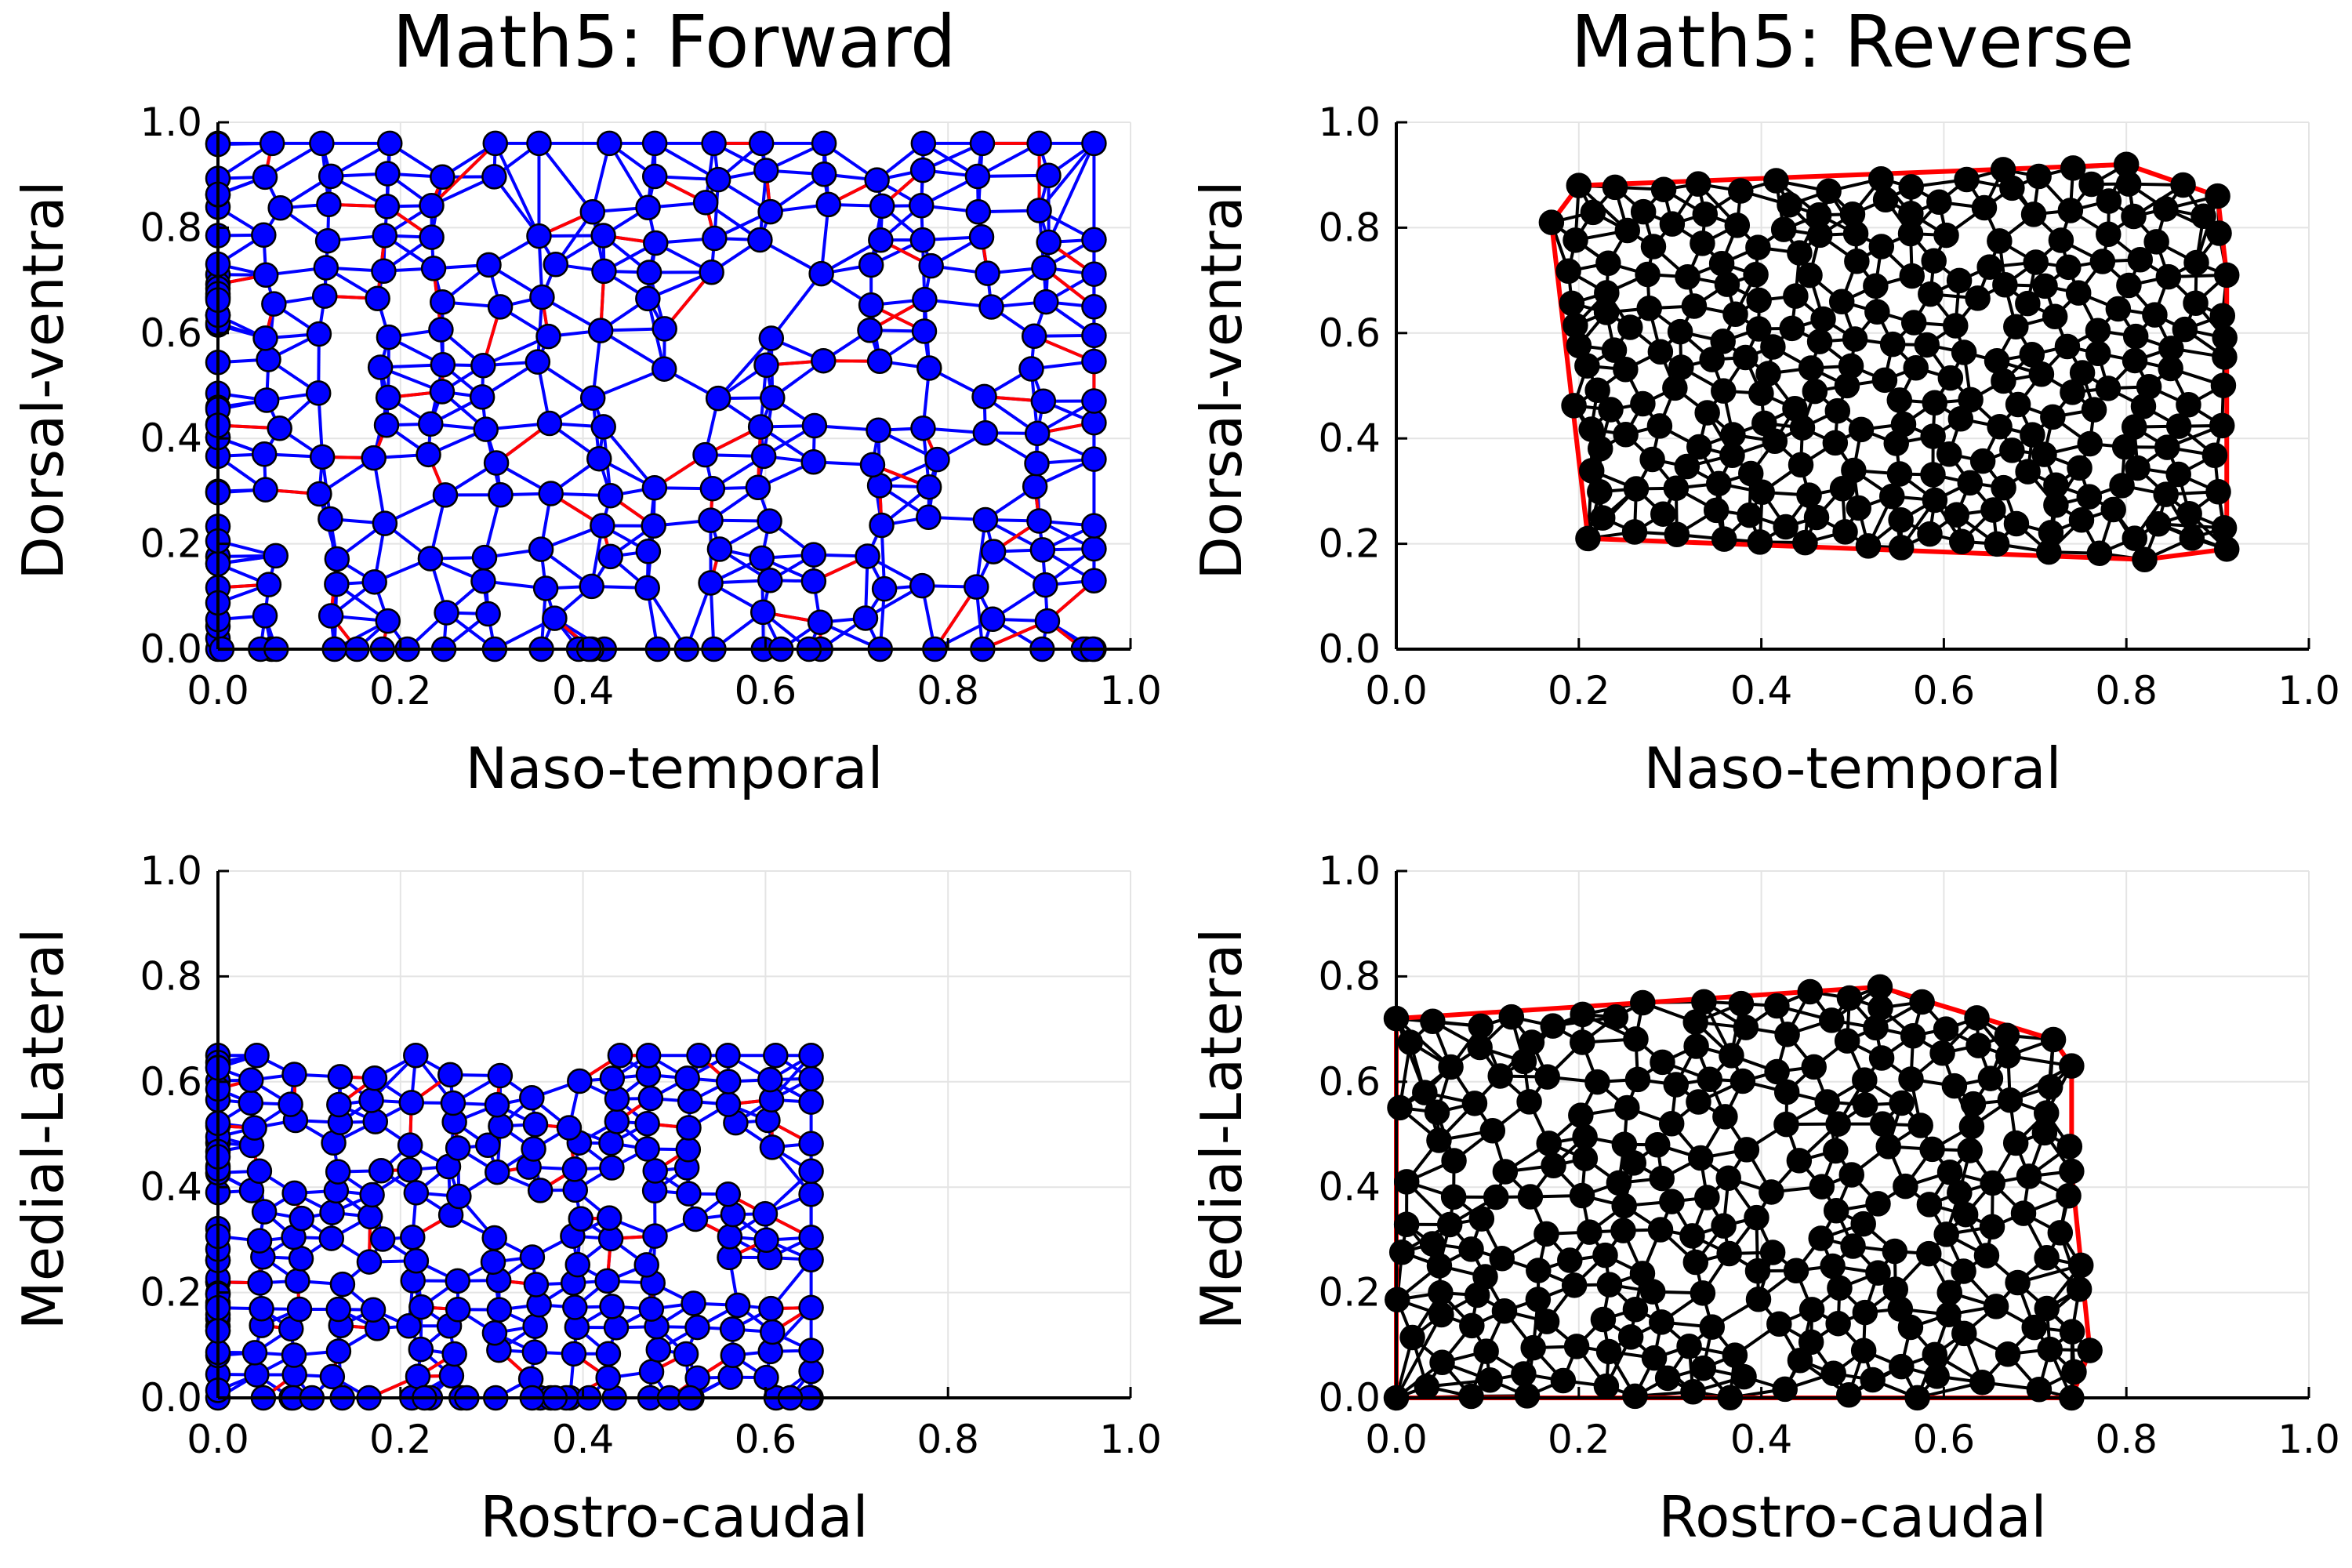  Describe the element at coordinates (171, 333) in the screenshot. I see `y-tick-label: 0.6` at that location.